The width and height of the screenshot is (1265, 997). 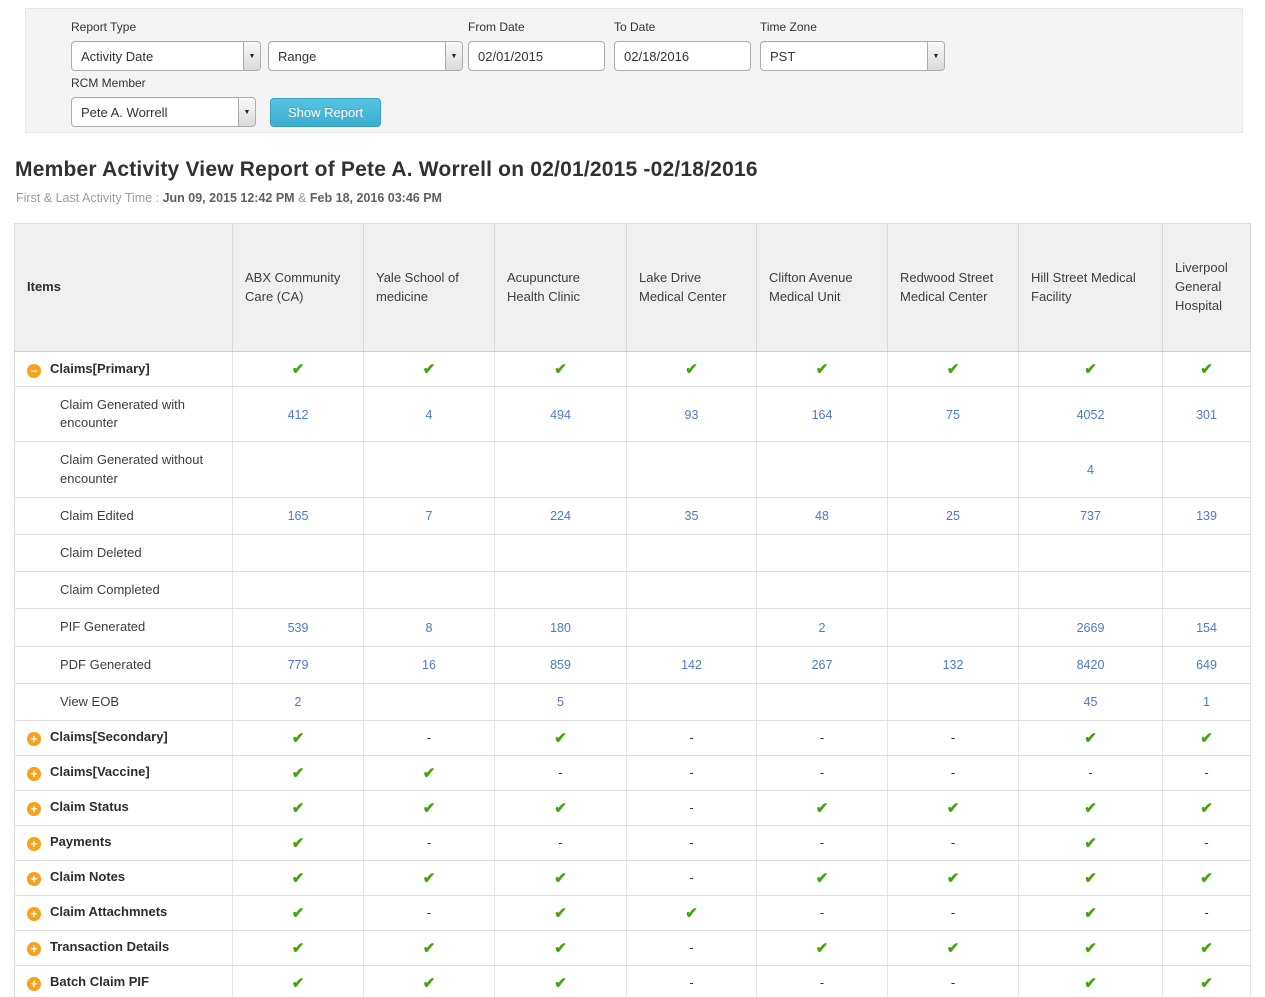 I want to click on count-link: 75, so click(x=953, y=414).